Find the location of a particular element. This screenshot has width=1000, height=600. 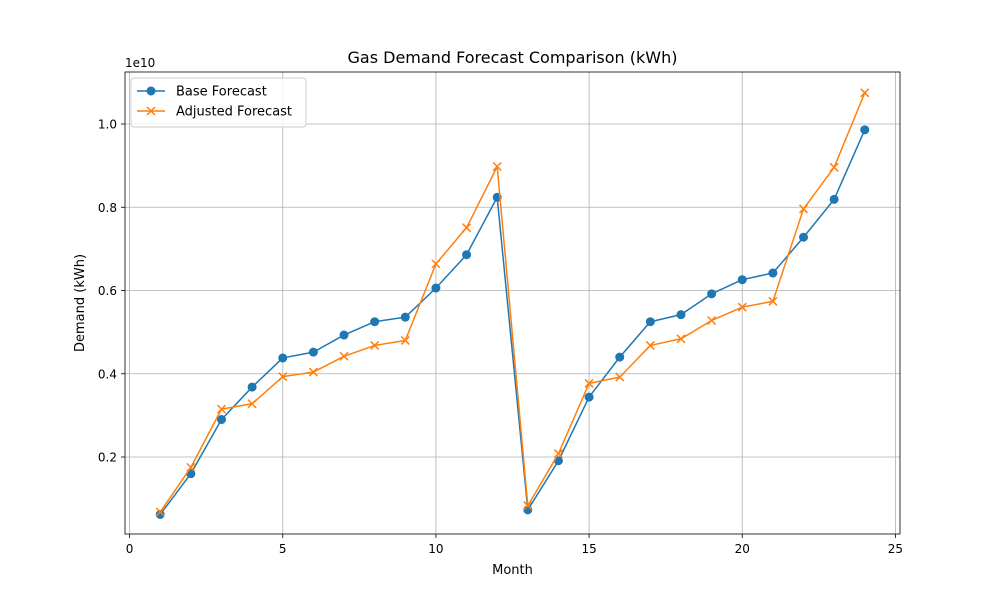

y-tick-label: 1.0 is located at coordinates (107, 125).